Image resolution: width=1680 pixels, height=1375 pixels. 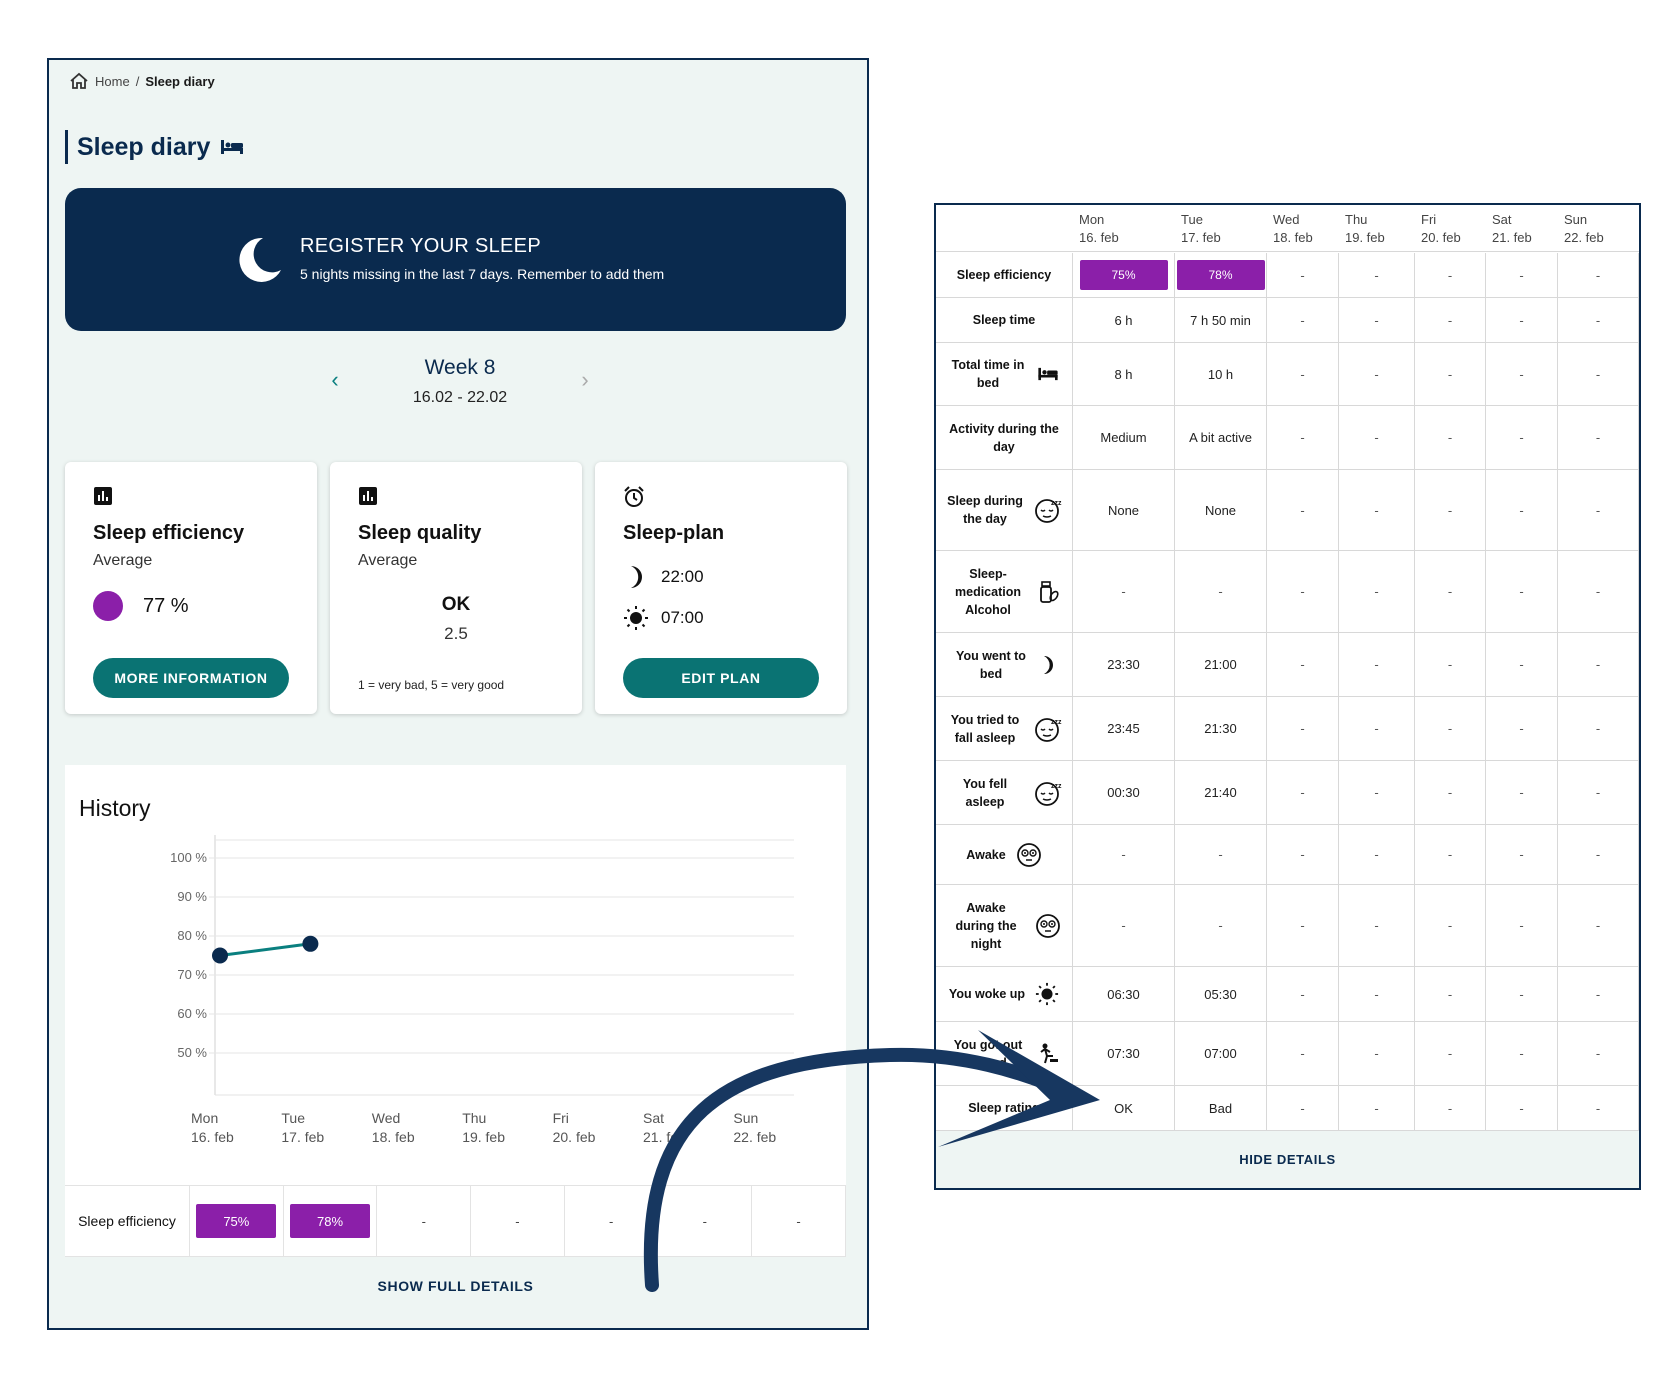 I want to click on row-label-text: You got out of bed, so click(x=988, y=1053).